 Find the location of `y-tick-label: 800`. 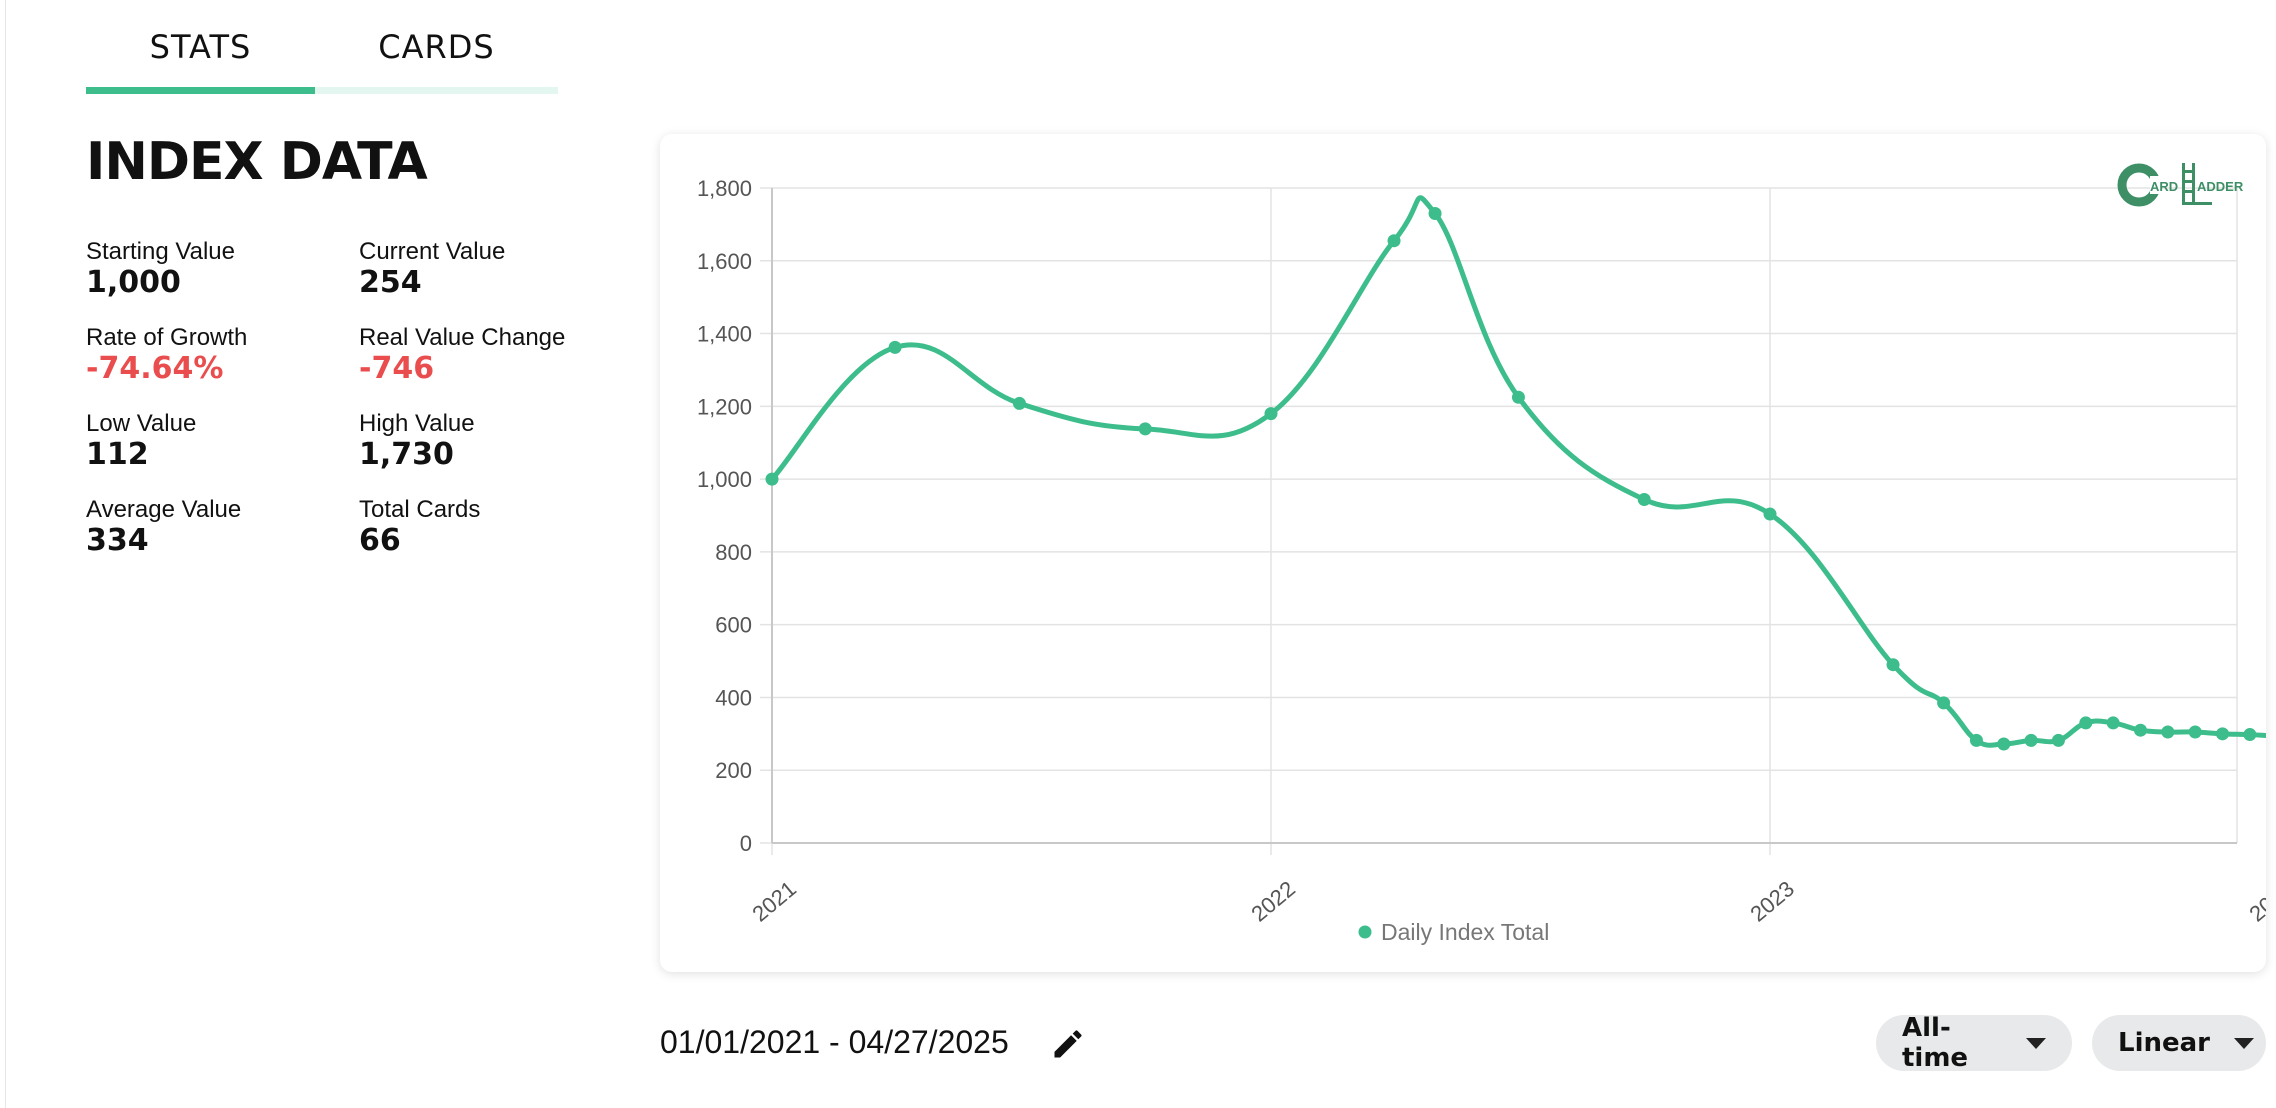

y-tick-label: 800 is located at coordinates (733, 552).